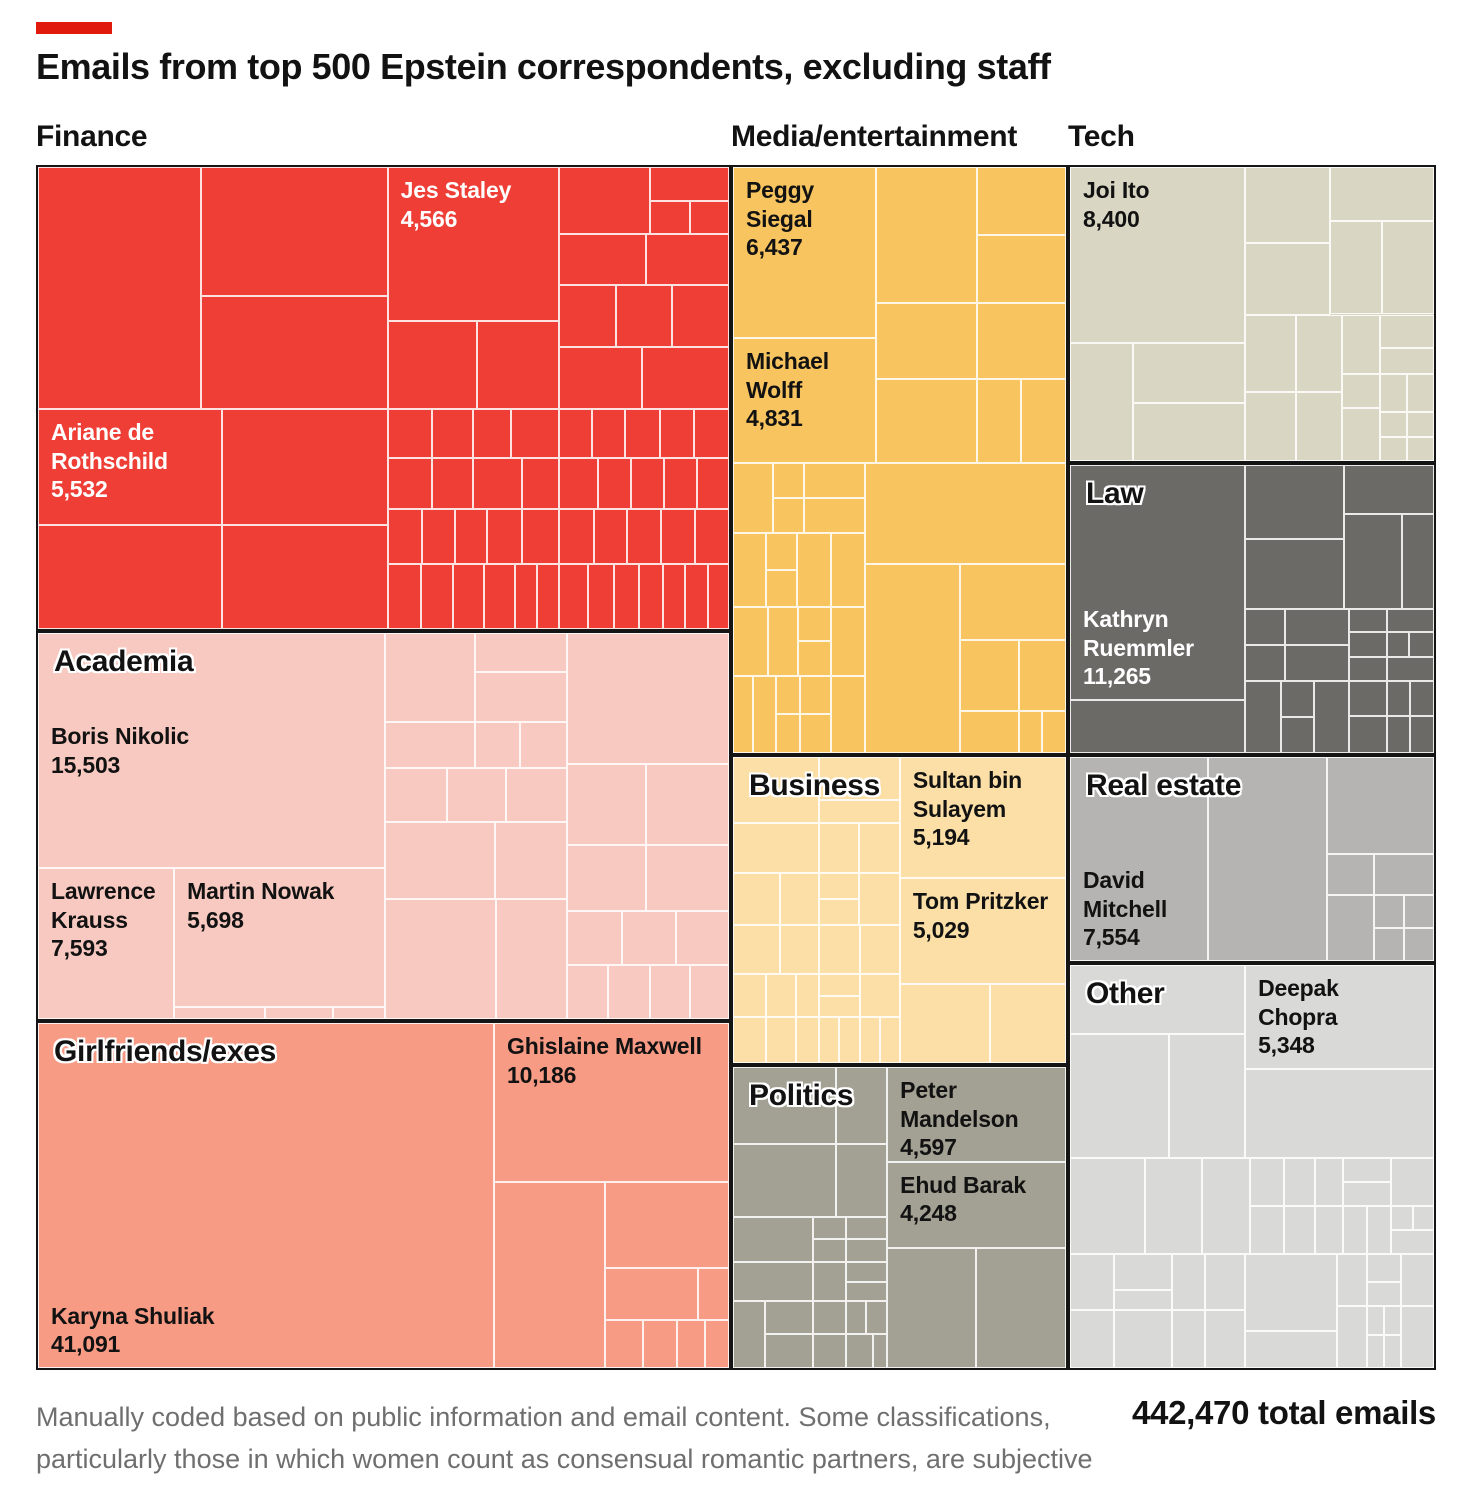  What do you see at coordinates (1252, 1166) in the screenshot?
I see `section-other: Deepak Chopra 5,348 Other` at bounding box center [1252, 1166].